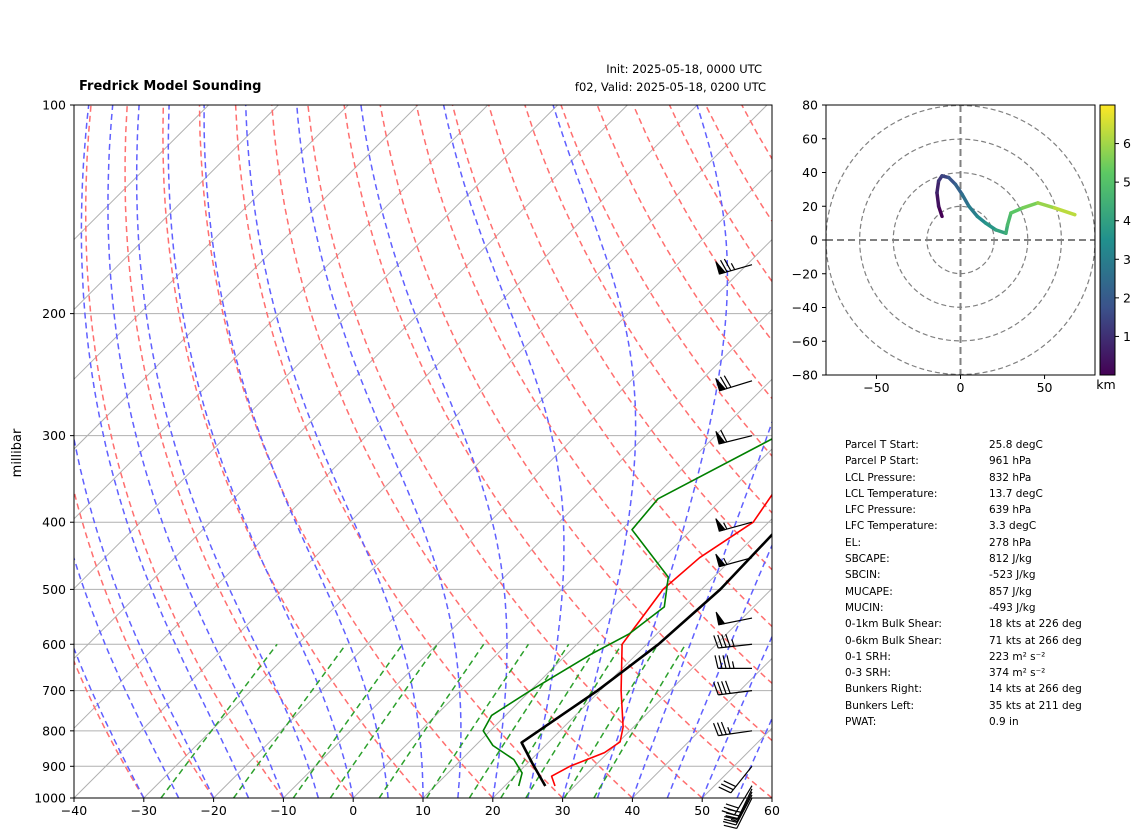  I want to click on parameter-value: 857 J/kg, so click(1010, 591).